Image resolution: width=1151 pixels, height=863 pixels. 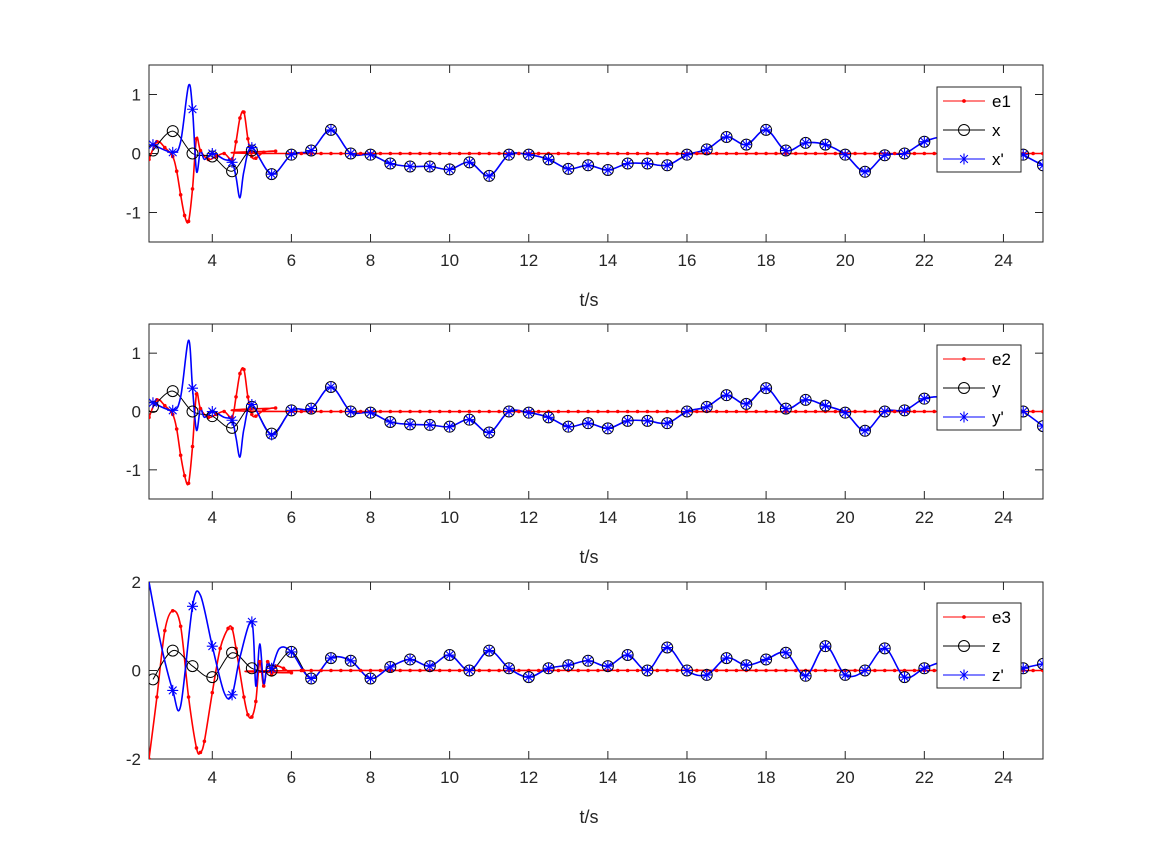 I want to click on y-tick-label: -1, so click(x=133, y=470).